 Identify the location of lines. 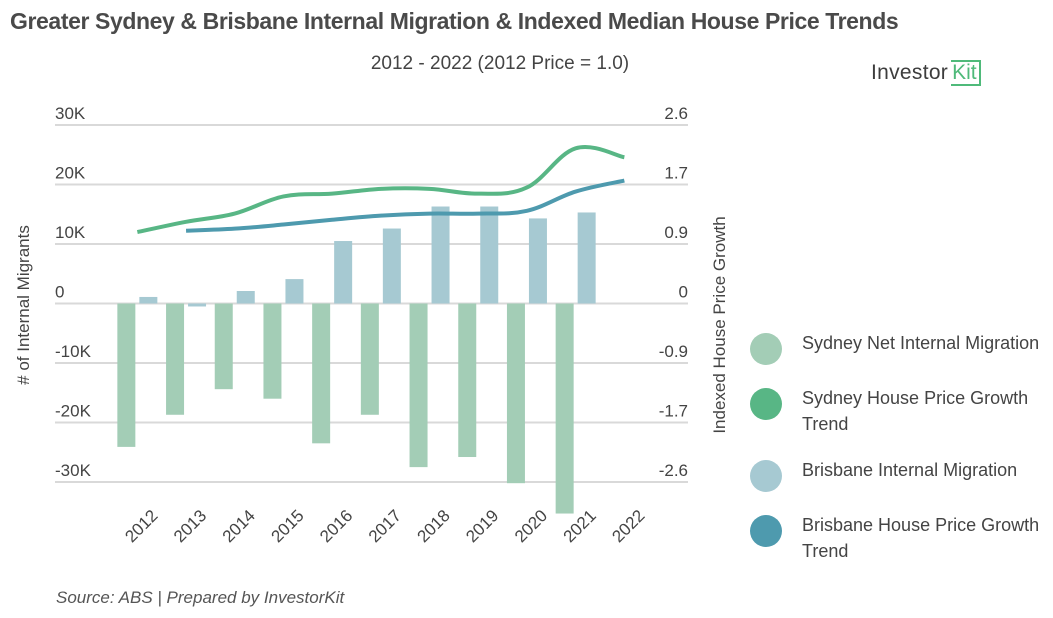
(380, 190).